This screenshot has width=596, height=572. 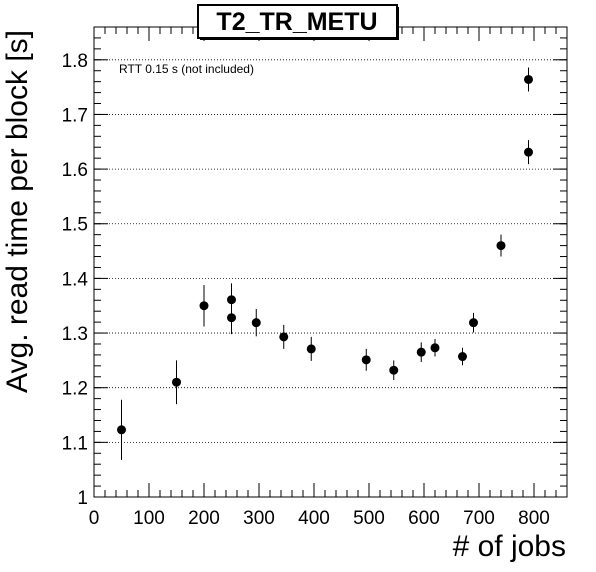 I want to click on x-axis-title: # of jobs, so click(x=509, y=546).